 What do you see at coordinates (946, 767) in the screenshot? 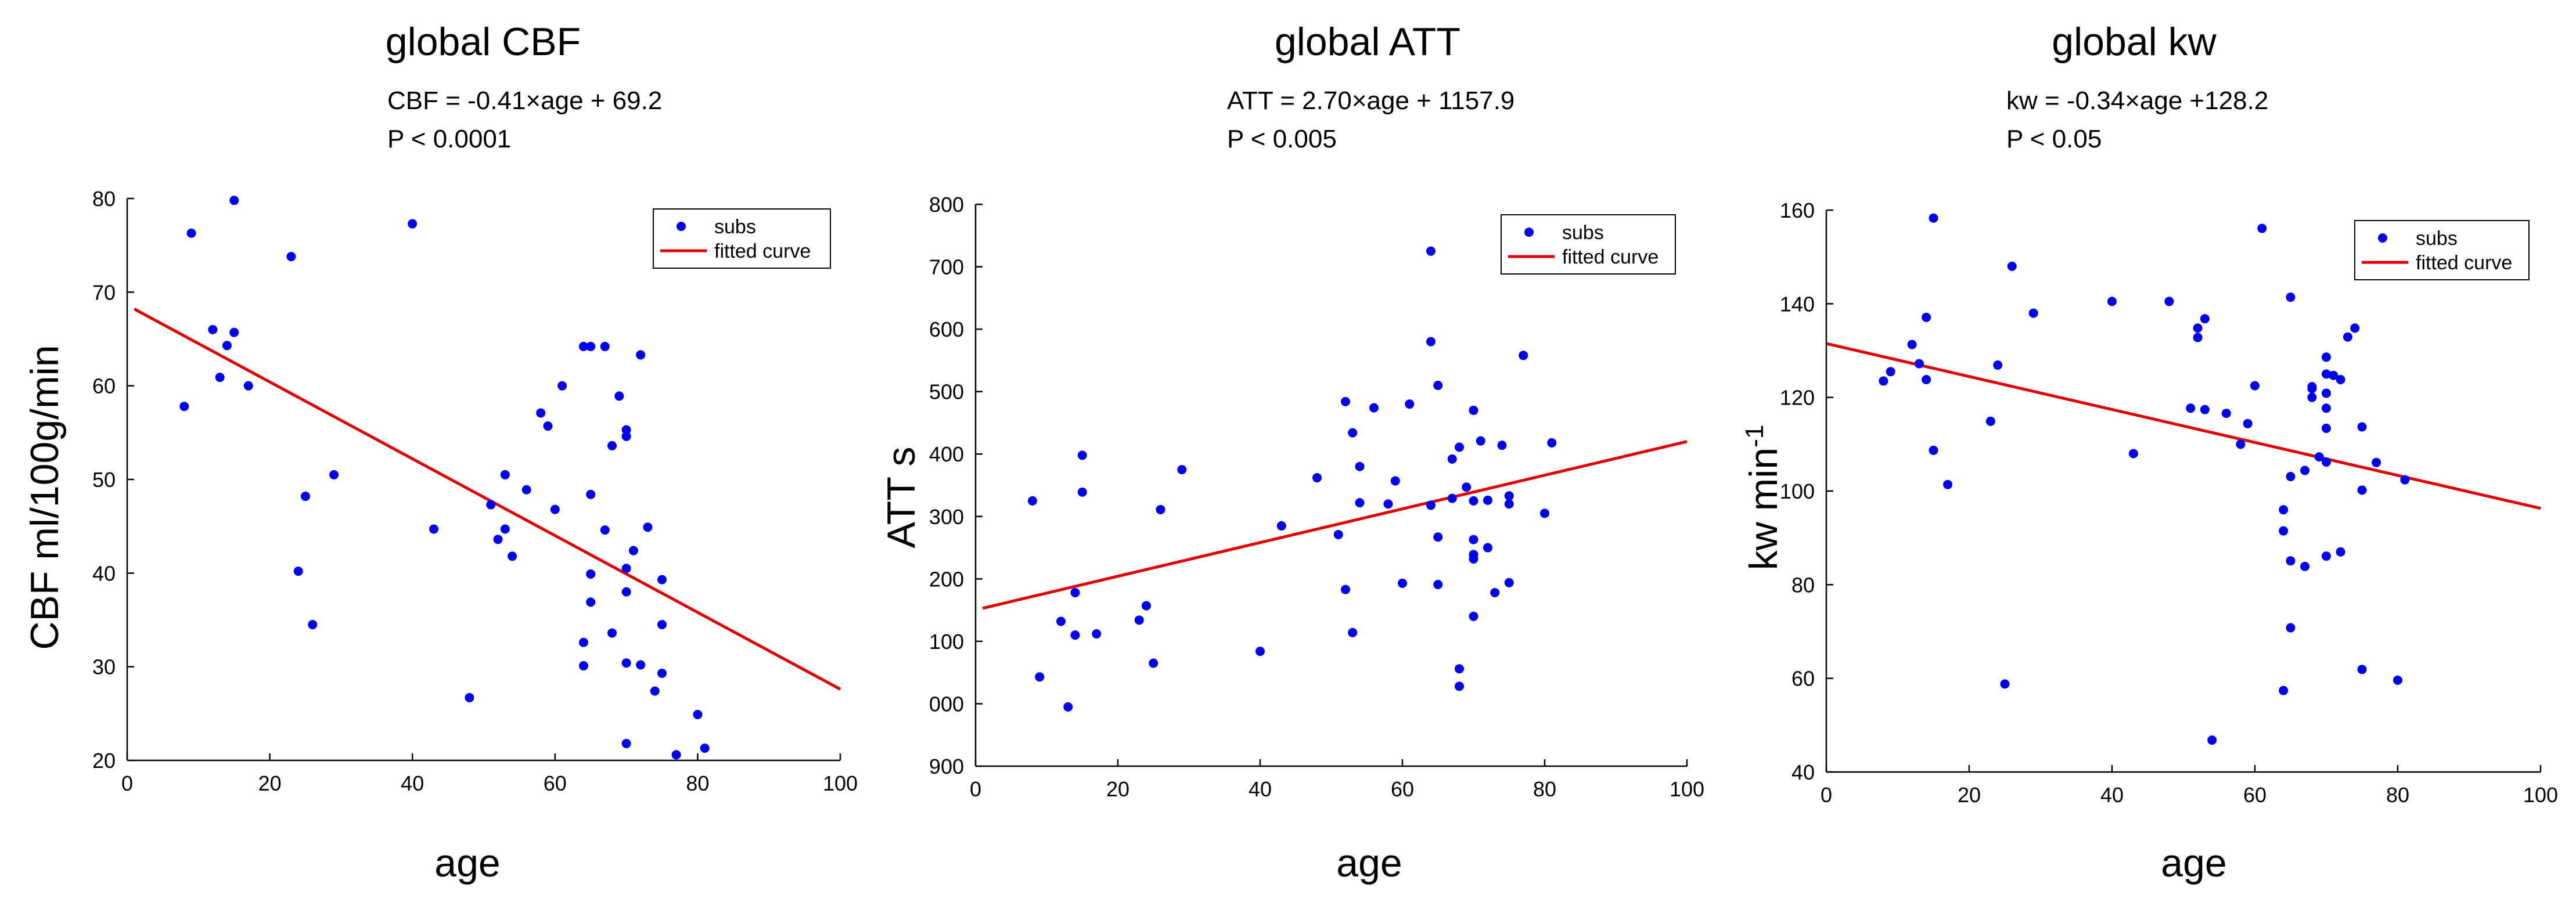
I see `y-tick-label: 900` at bounding box center [946, 767].